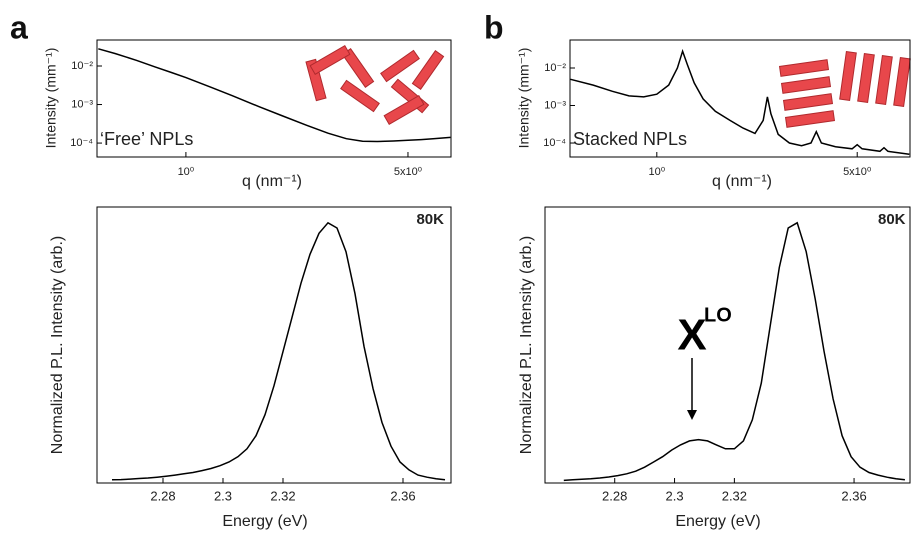  I want to click on npl-stacked-icon, so click(844, 89).